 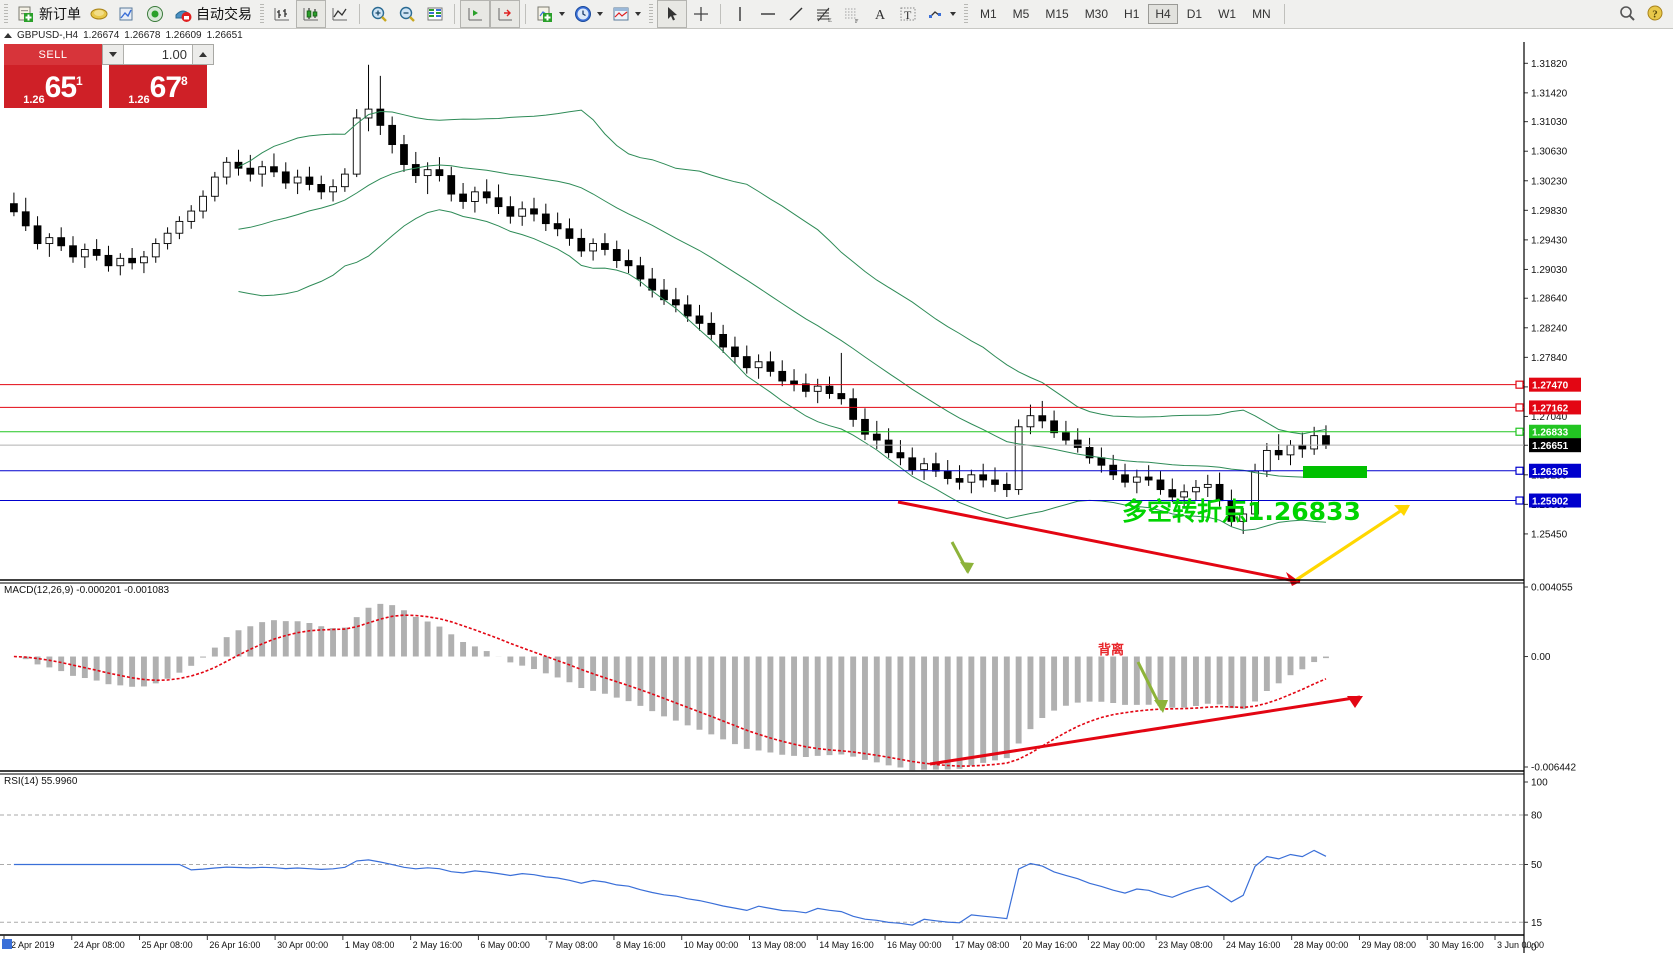 I want to click on search-icon, so click(x=1627, y=13).